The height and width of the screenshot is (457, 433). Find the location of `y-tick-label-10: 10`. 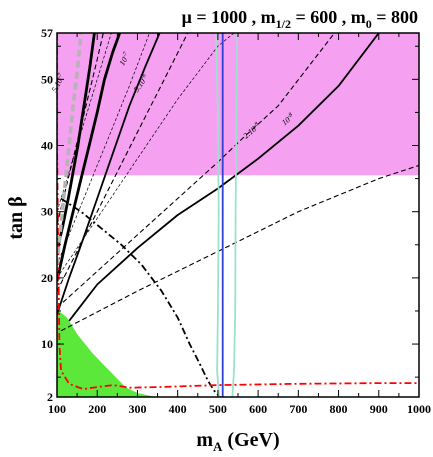

y-tick-label-10: 10 is located at coordinates (47, 344).